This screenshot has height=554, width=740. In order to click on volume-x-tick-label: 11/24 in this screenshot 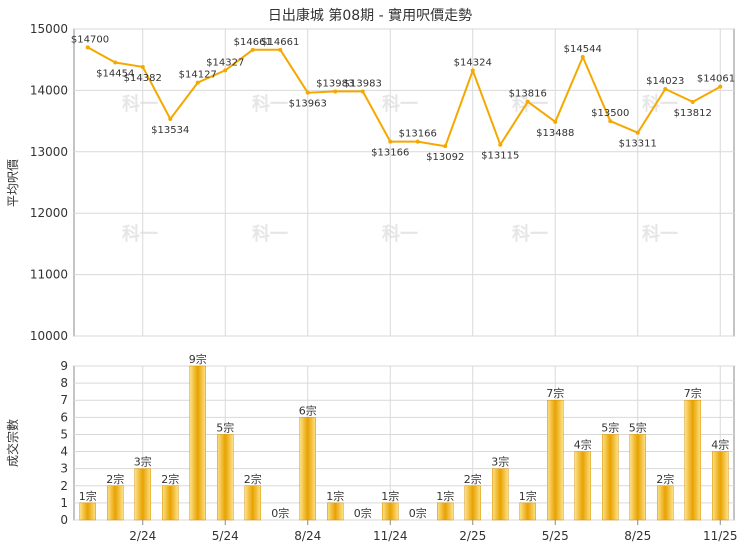, I will do `click(390, 536)`.